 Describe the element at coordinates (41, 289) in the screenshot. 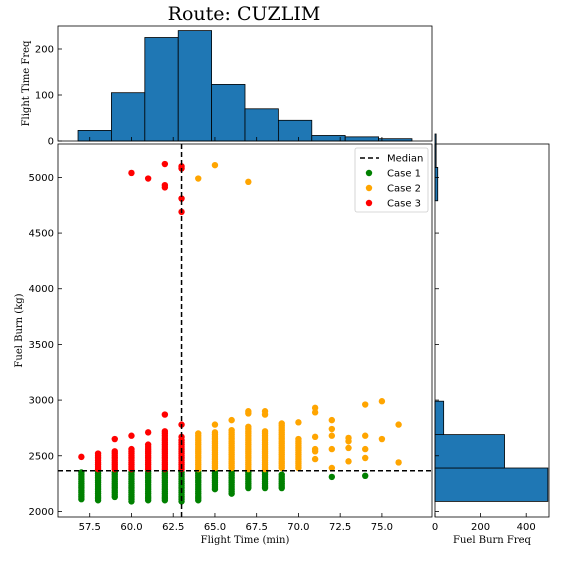

I see `y-tick-label: 4000` at that location.